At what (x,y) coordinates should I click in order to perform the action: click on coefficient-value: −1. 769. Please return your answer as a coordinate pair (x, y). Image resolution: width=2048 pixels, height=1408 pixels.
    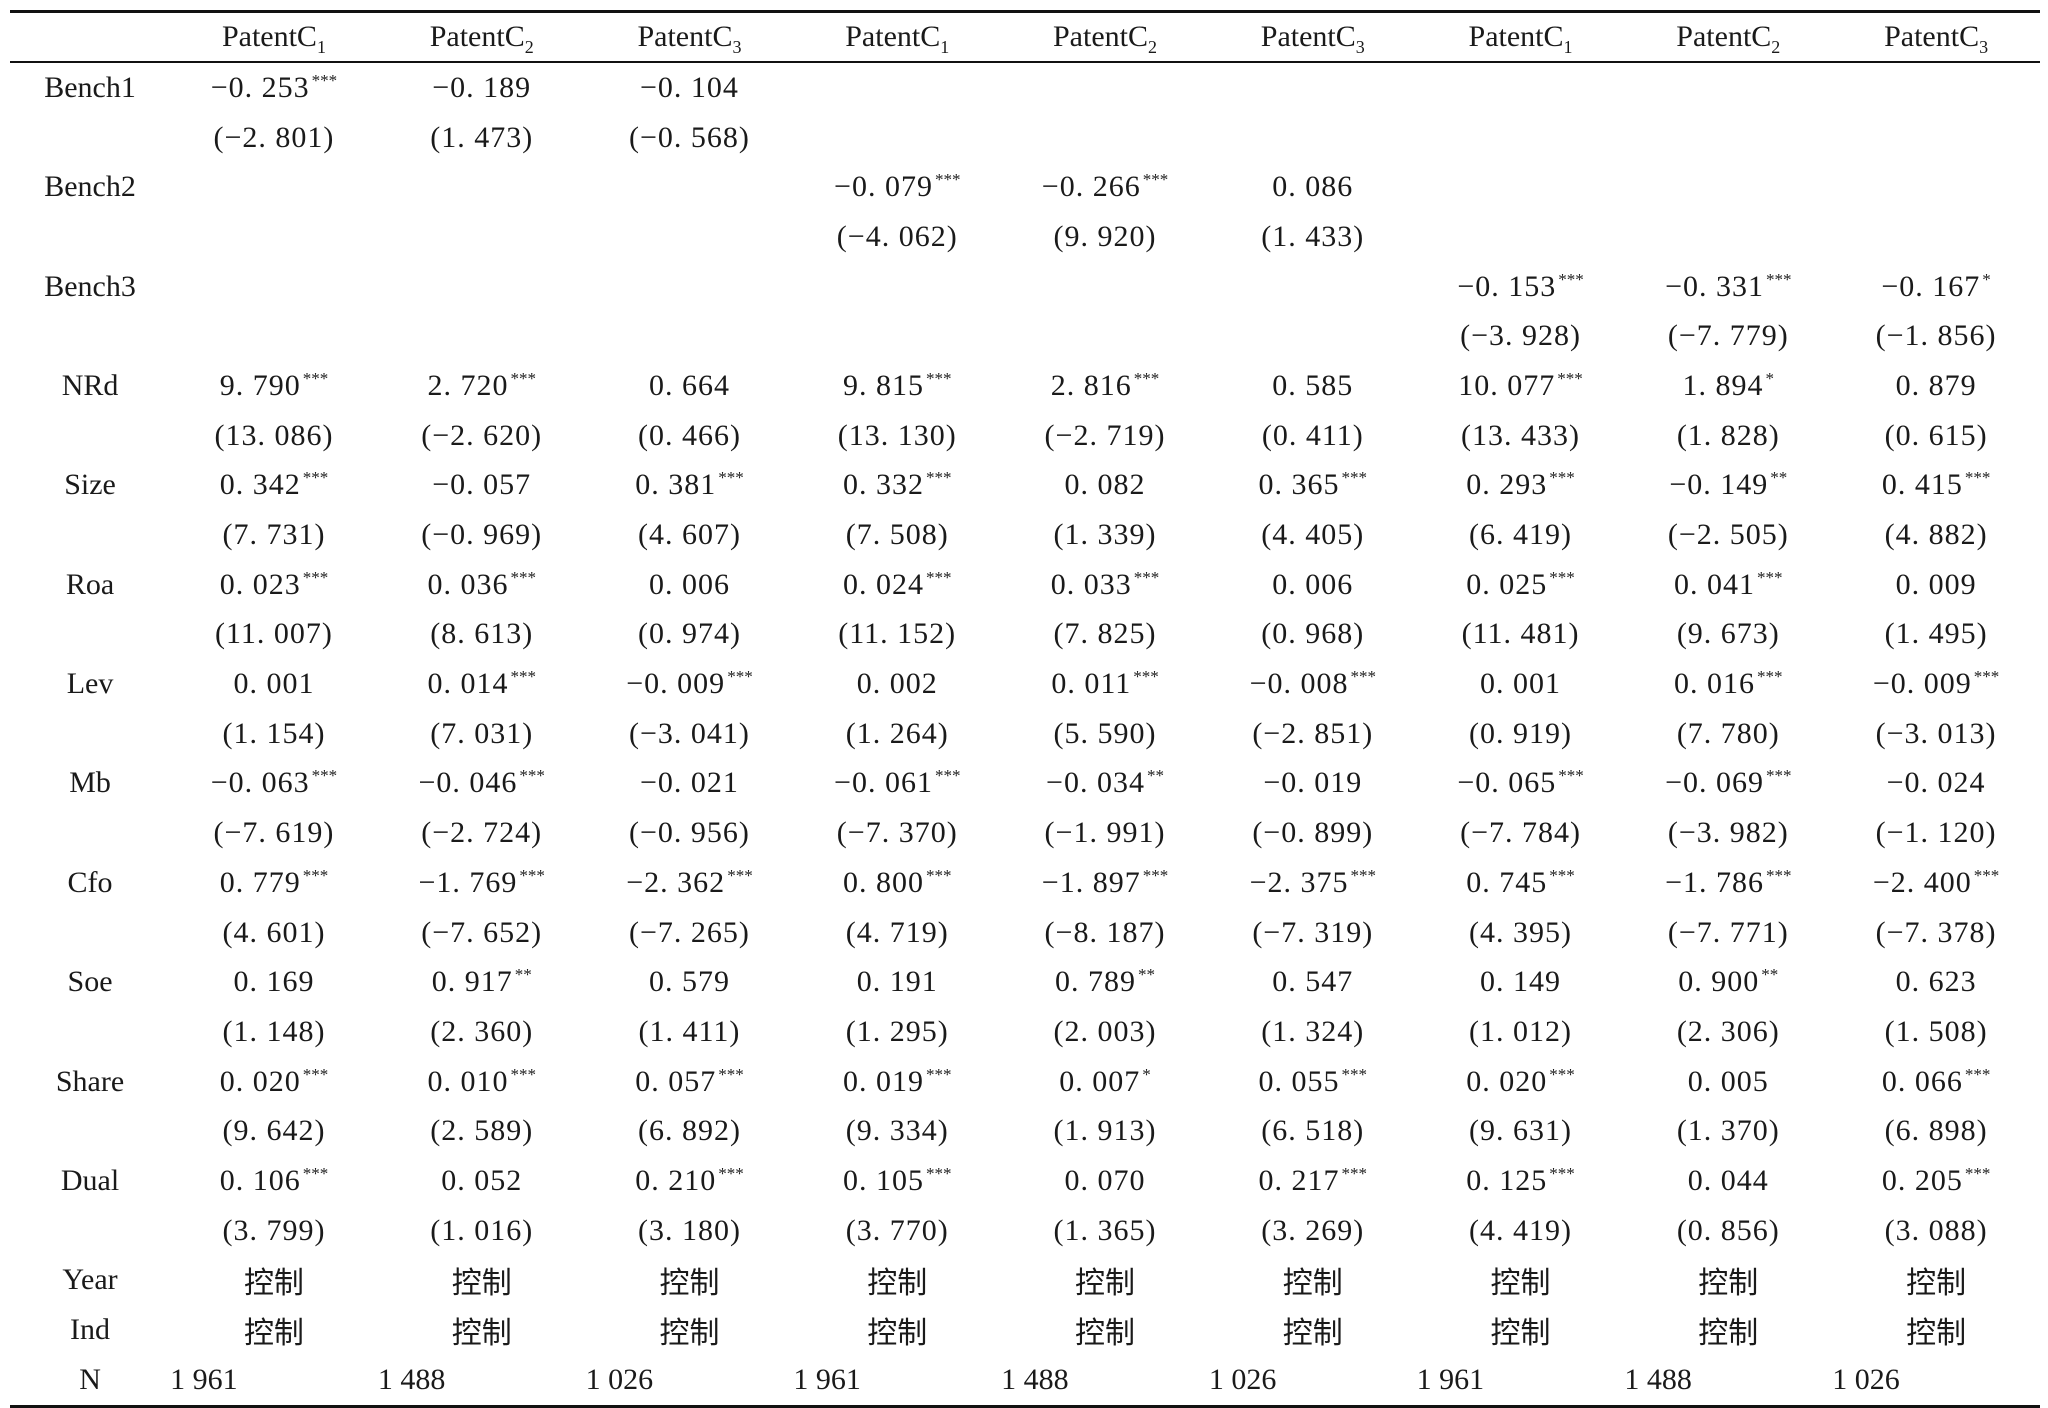
    Looking at the image, I should click on (468, 882).